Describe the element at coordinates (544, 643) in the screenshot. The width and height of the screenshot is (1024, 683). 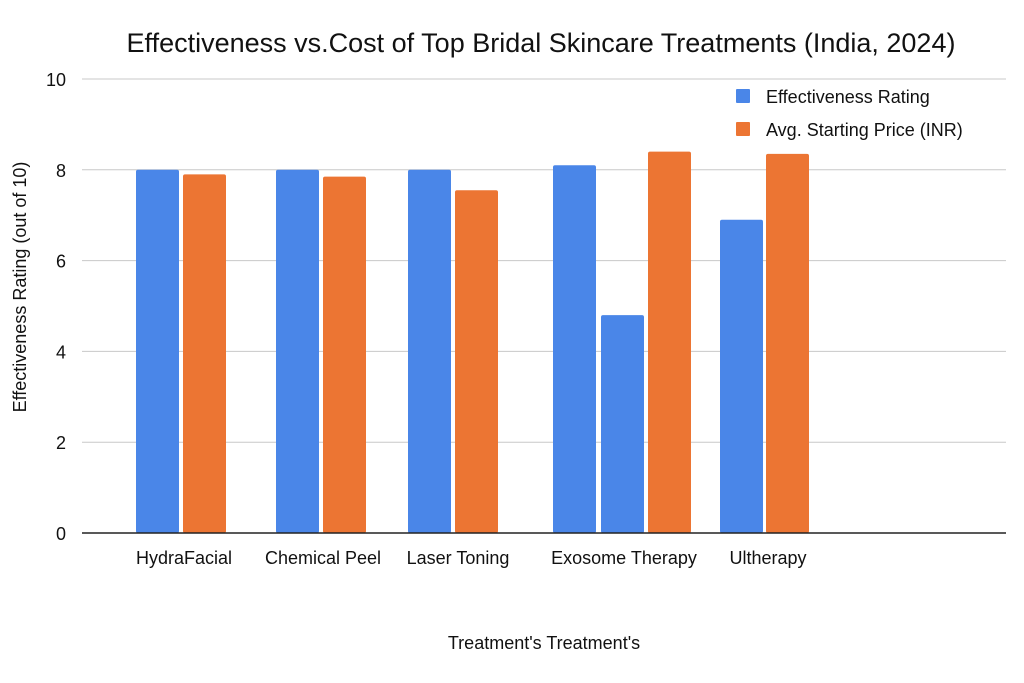
I see `x-axis-title: Treatment's Treatment's` at that location.